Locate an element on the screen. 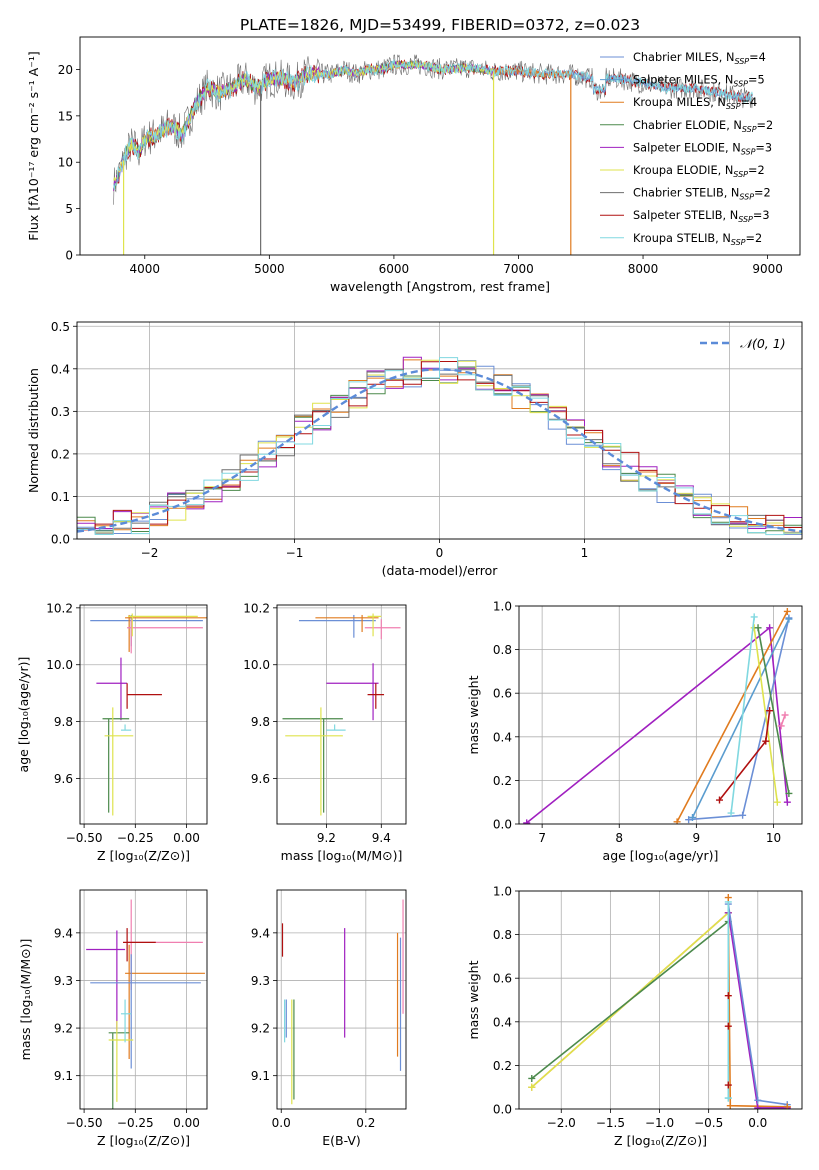  y-axis-label: mass [log₁₀(M/M⊙)] is located at coordinates (25, 1000).